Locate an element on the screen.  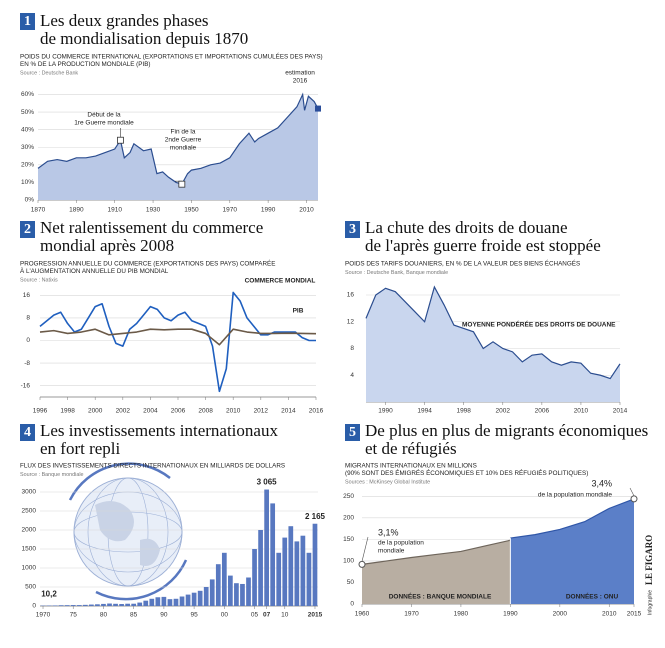
x-tick-label: 10 is located at coordinates (285, 615).